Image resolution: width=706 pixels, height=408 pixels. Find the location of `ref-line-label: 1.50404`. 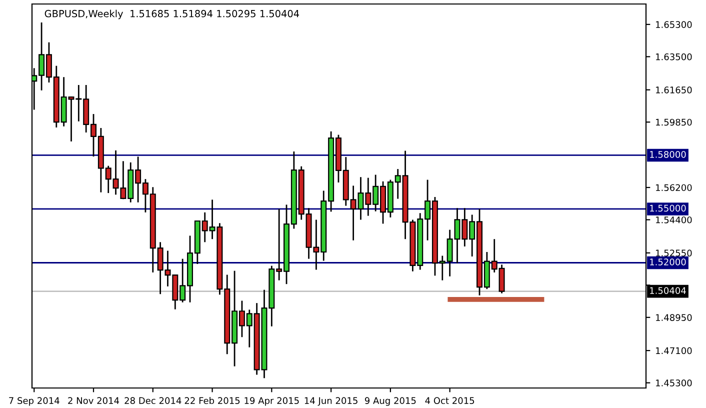

ref-line-label: 1.50404 is located at coordinates (668, 290).